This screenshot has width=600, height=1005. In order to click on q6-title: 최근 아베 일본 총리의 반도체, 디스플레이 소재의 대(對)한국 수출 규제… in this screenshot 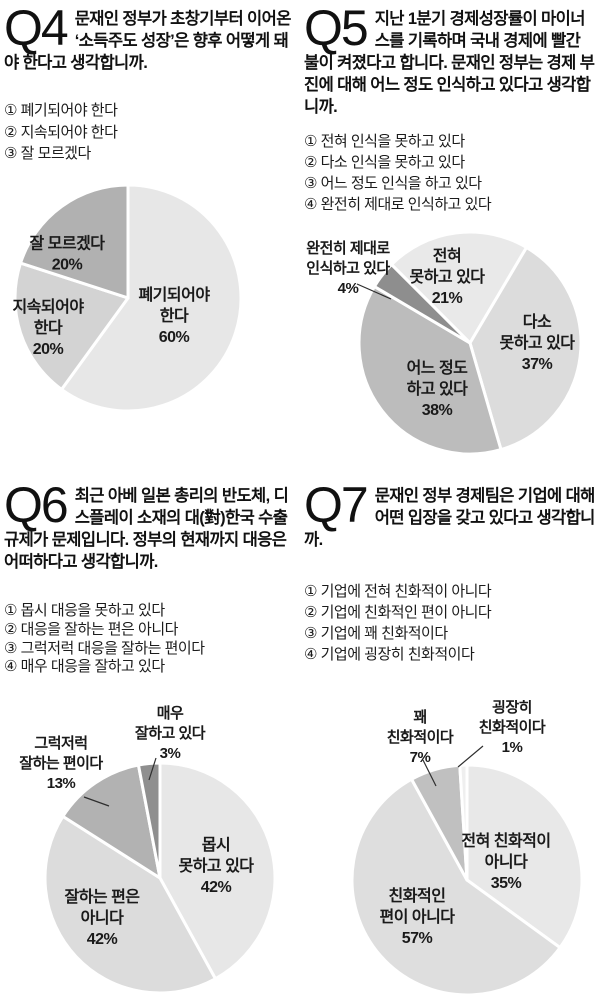, I will do `click(146, 529)`.